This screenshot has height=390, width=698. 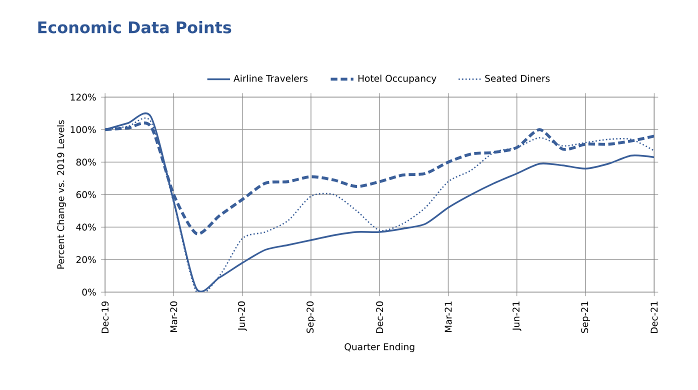 I want to click on x-tick-label: Mar-21, so click(x=448, y=317).